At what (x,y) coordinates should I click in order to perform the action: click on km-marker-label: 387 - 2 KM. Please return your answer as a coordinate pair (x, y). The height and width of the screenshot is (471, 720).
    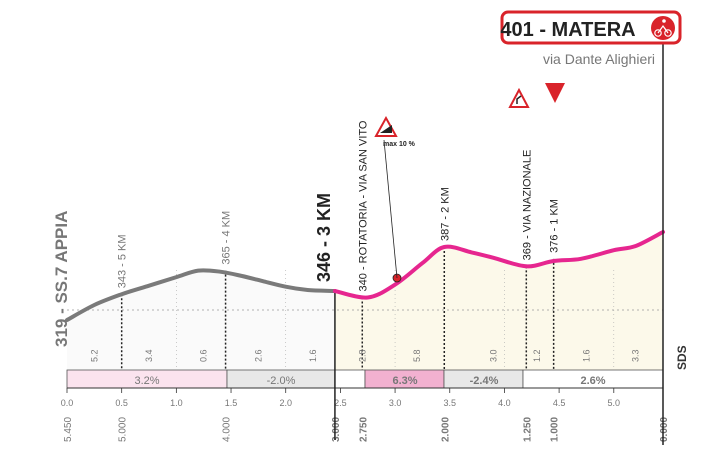
    Looking at the image, I should click on (445, 214).